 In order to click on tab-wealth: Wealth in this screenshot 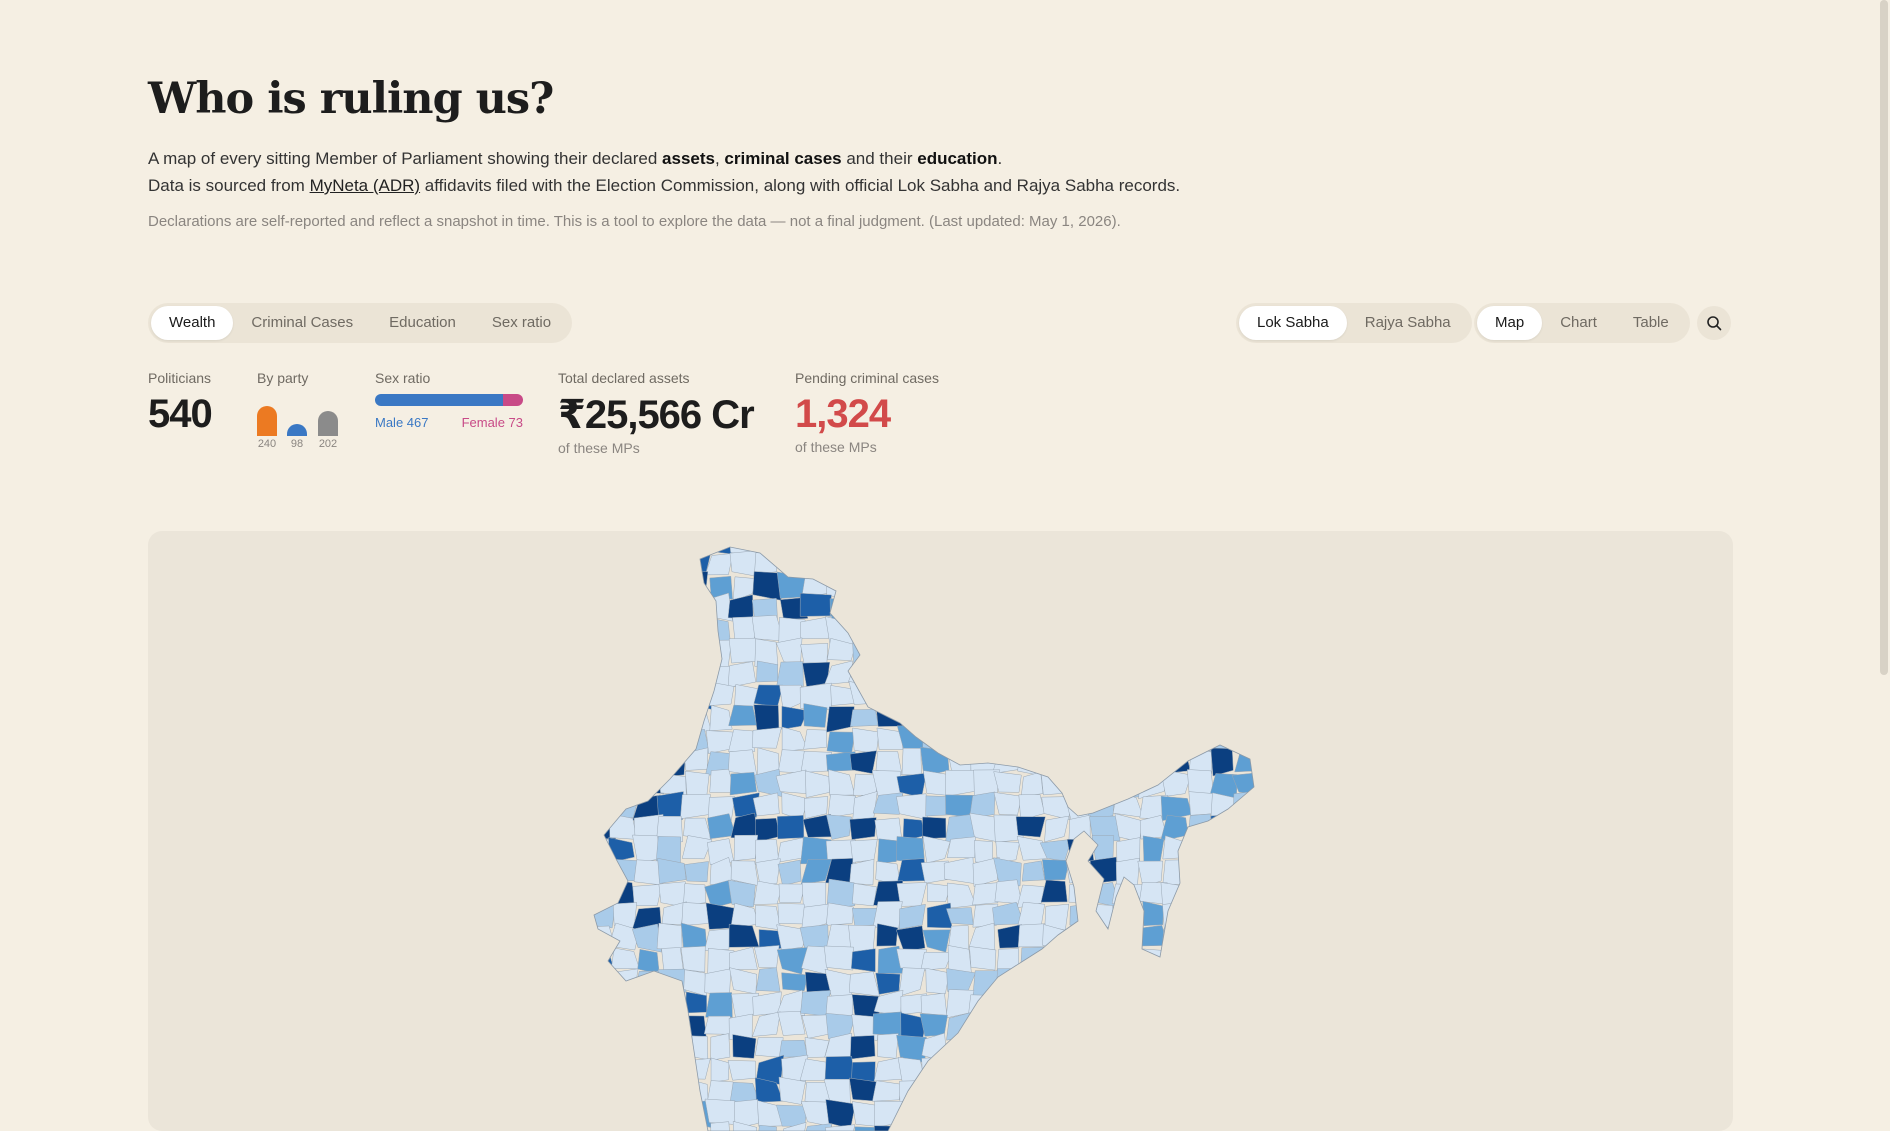, I will do `click(192, 323)`.